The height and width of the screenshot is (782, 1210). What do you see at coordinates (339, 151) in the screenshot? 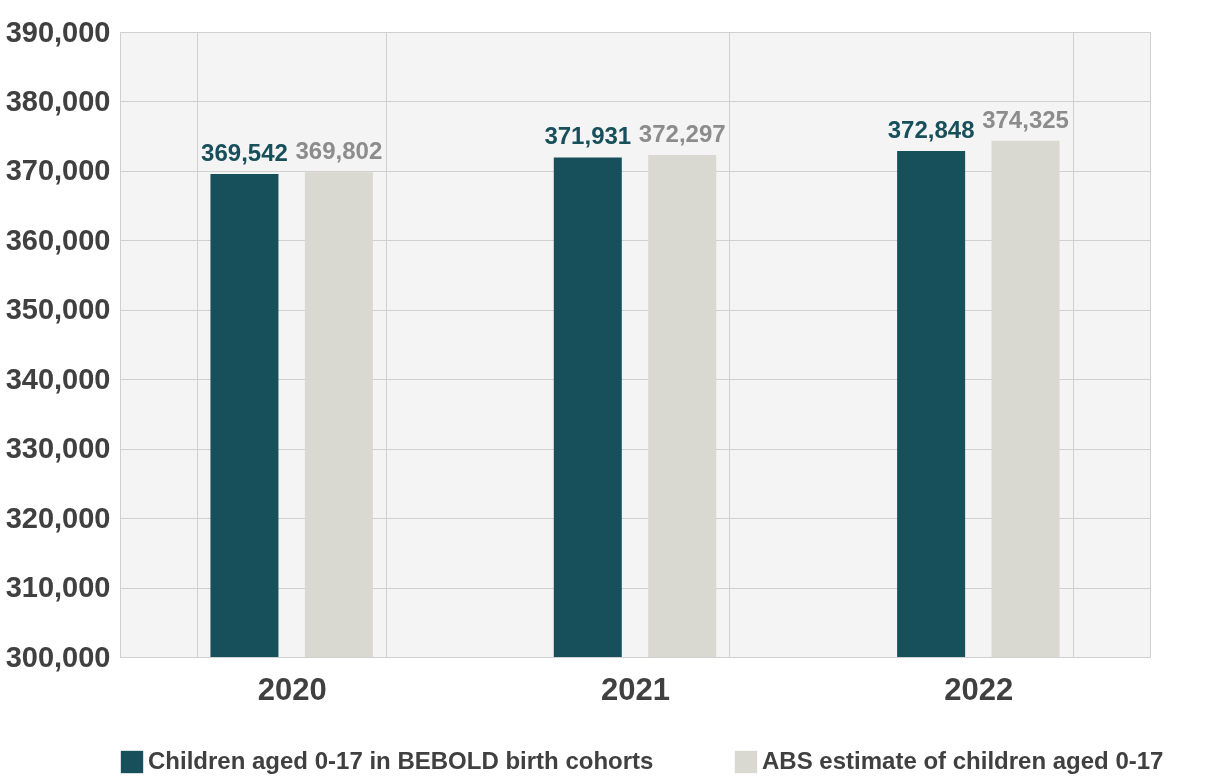
I see `data-label: 369,802` at bounding box center [339, 151].